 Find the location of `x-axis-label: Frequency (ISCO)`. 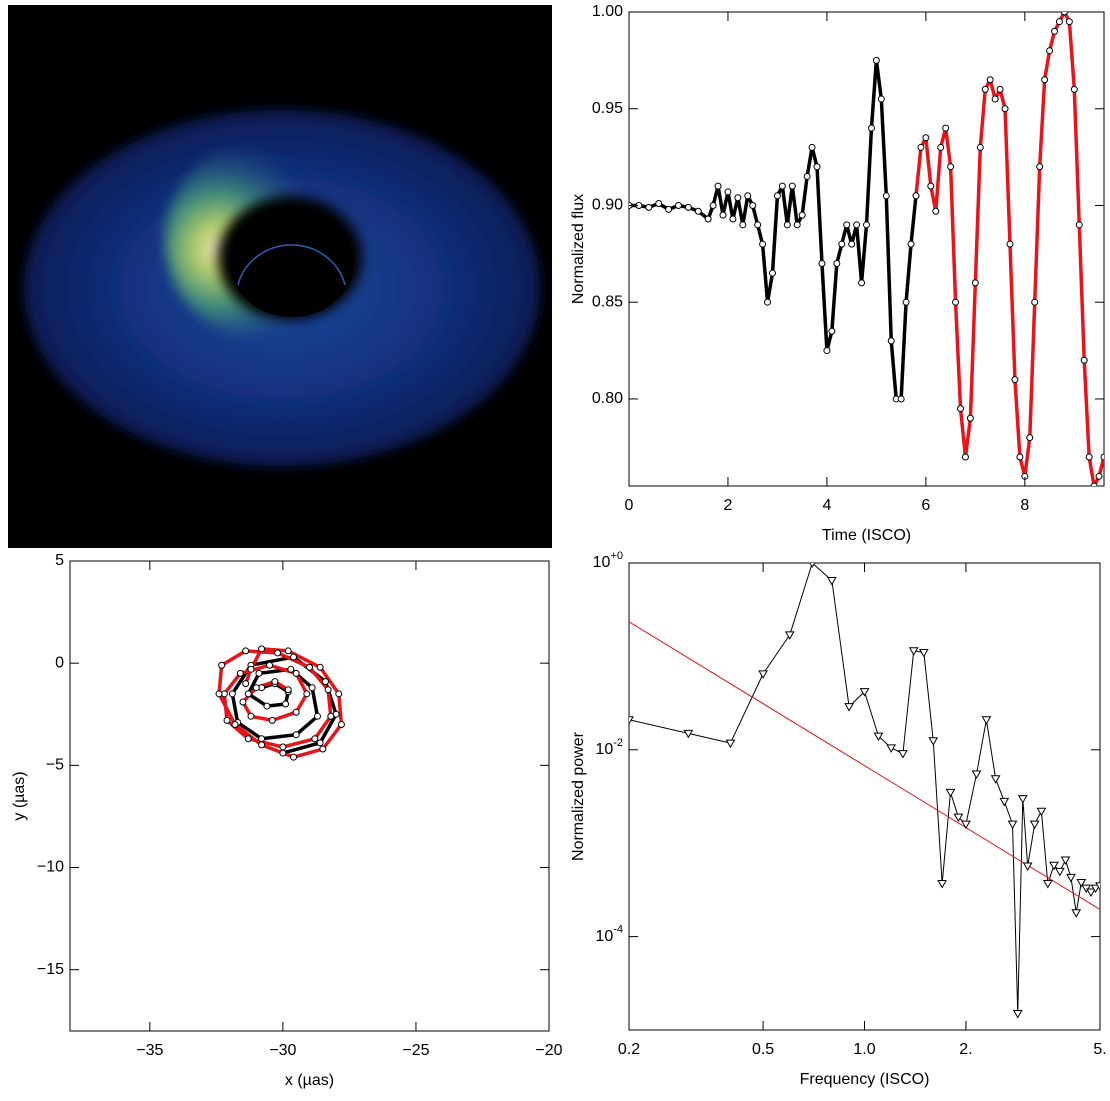

x-axis-label: Frequency (ISCO) is located at coordinates (865, 1079).